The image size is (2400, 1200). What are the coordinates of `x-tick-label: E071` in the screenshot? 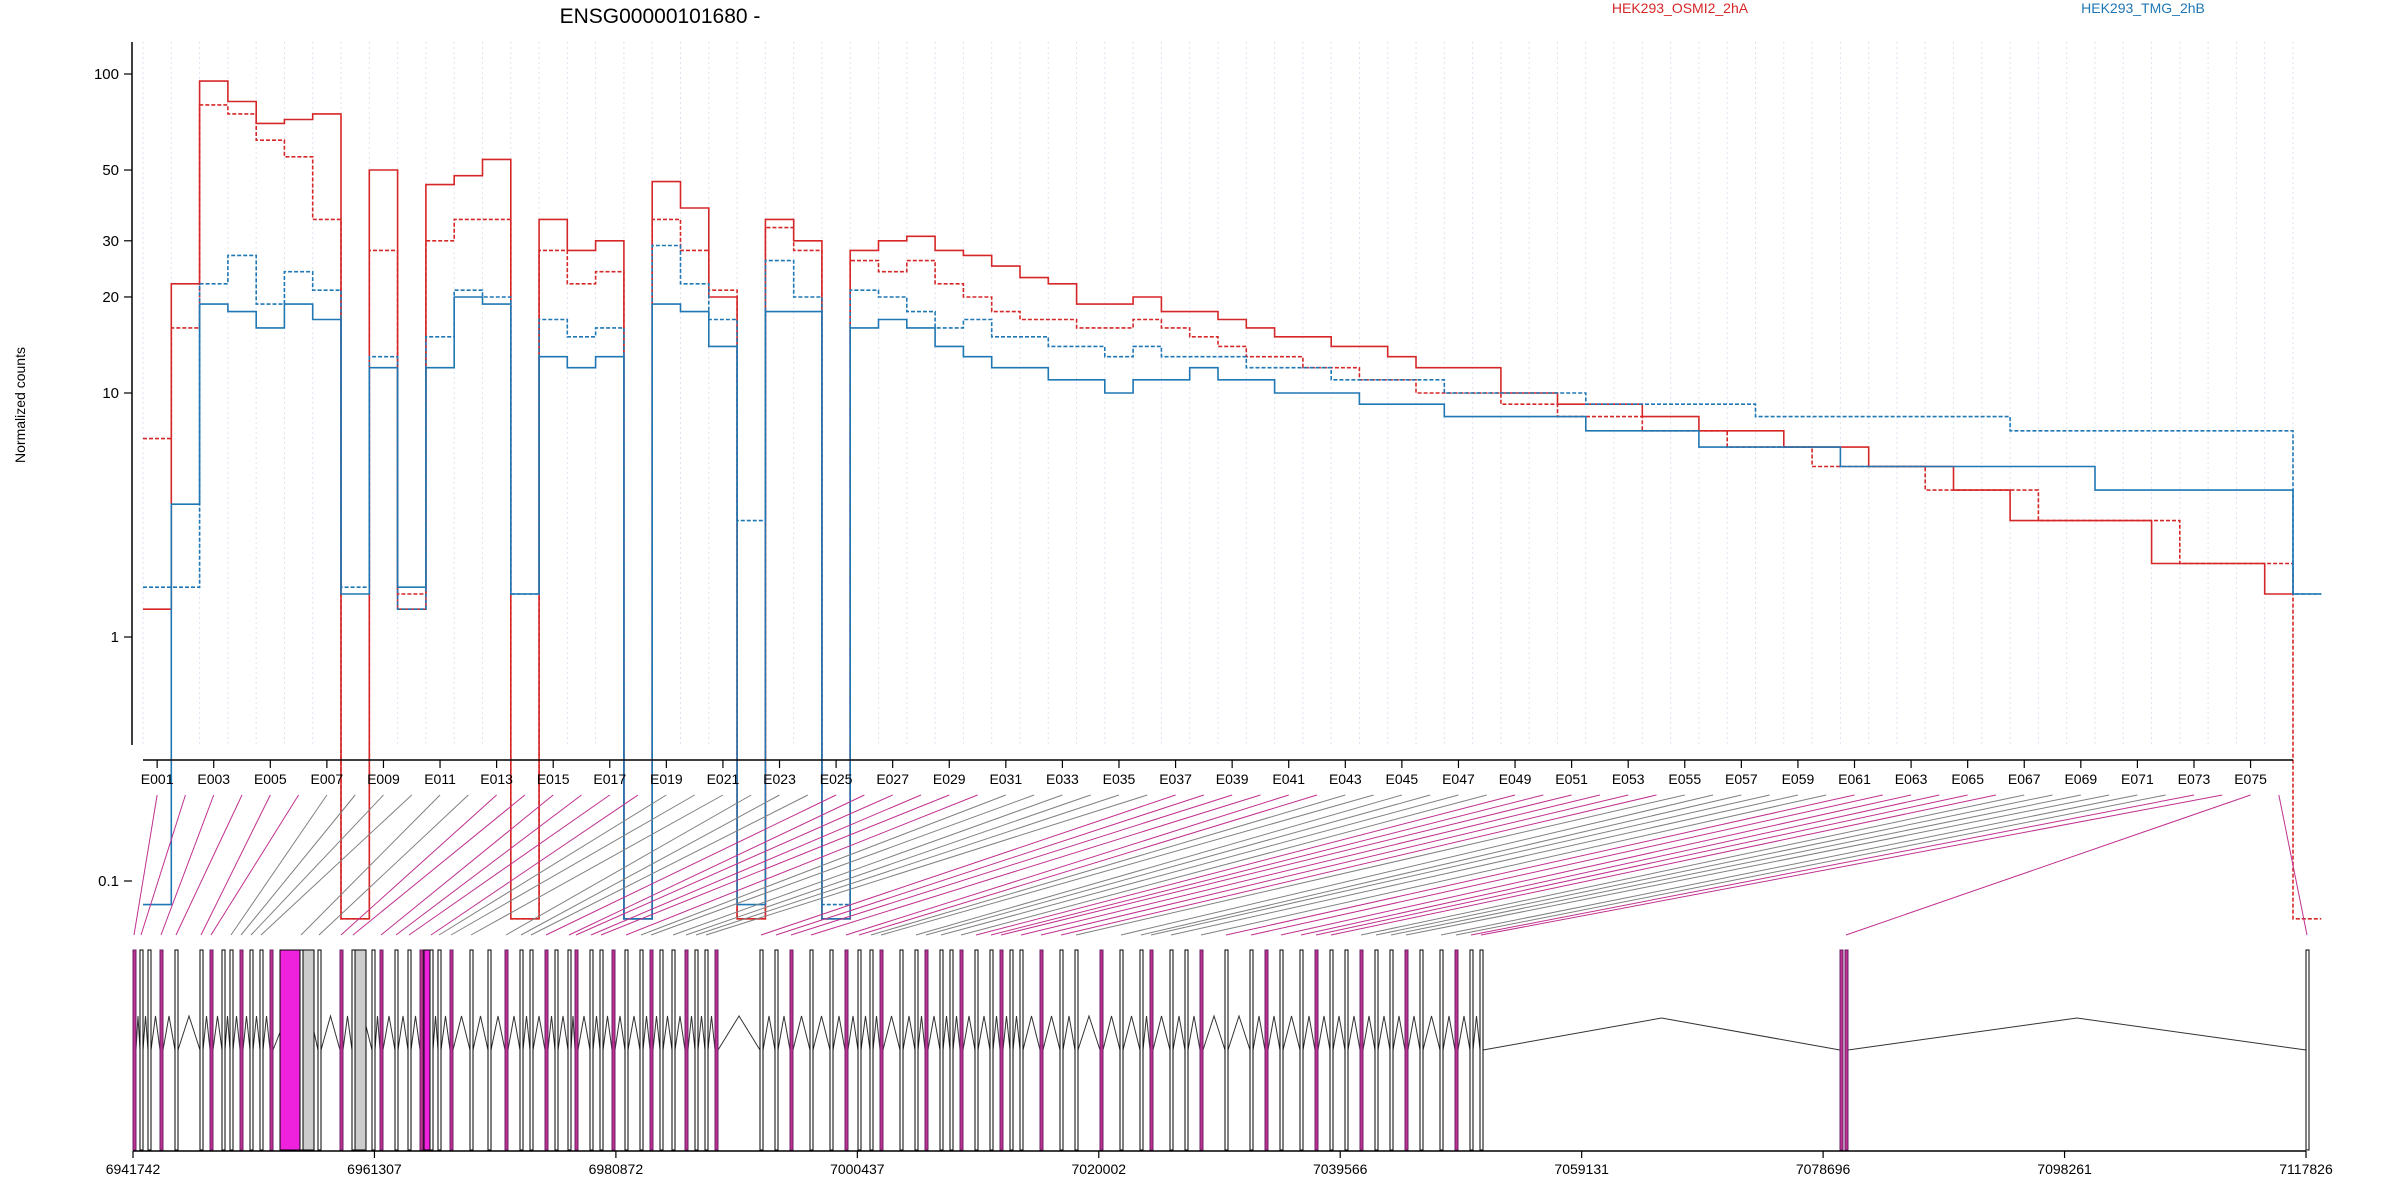 It's located at (2137, 779).